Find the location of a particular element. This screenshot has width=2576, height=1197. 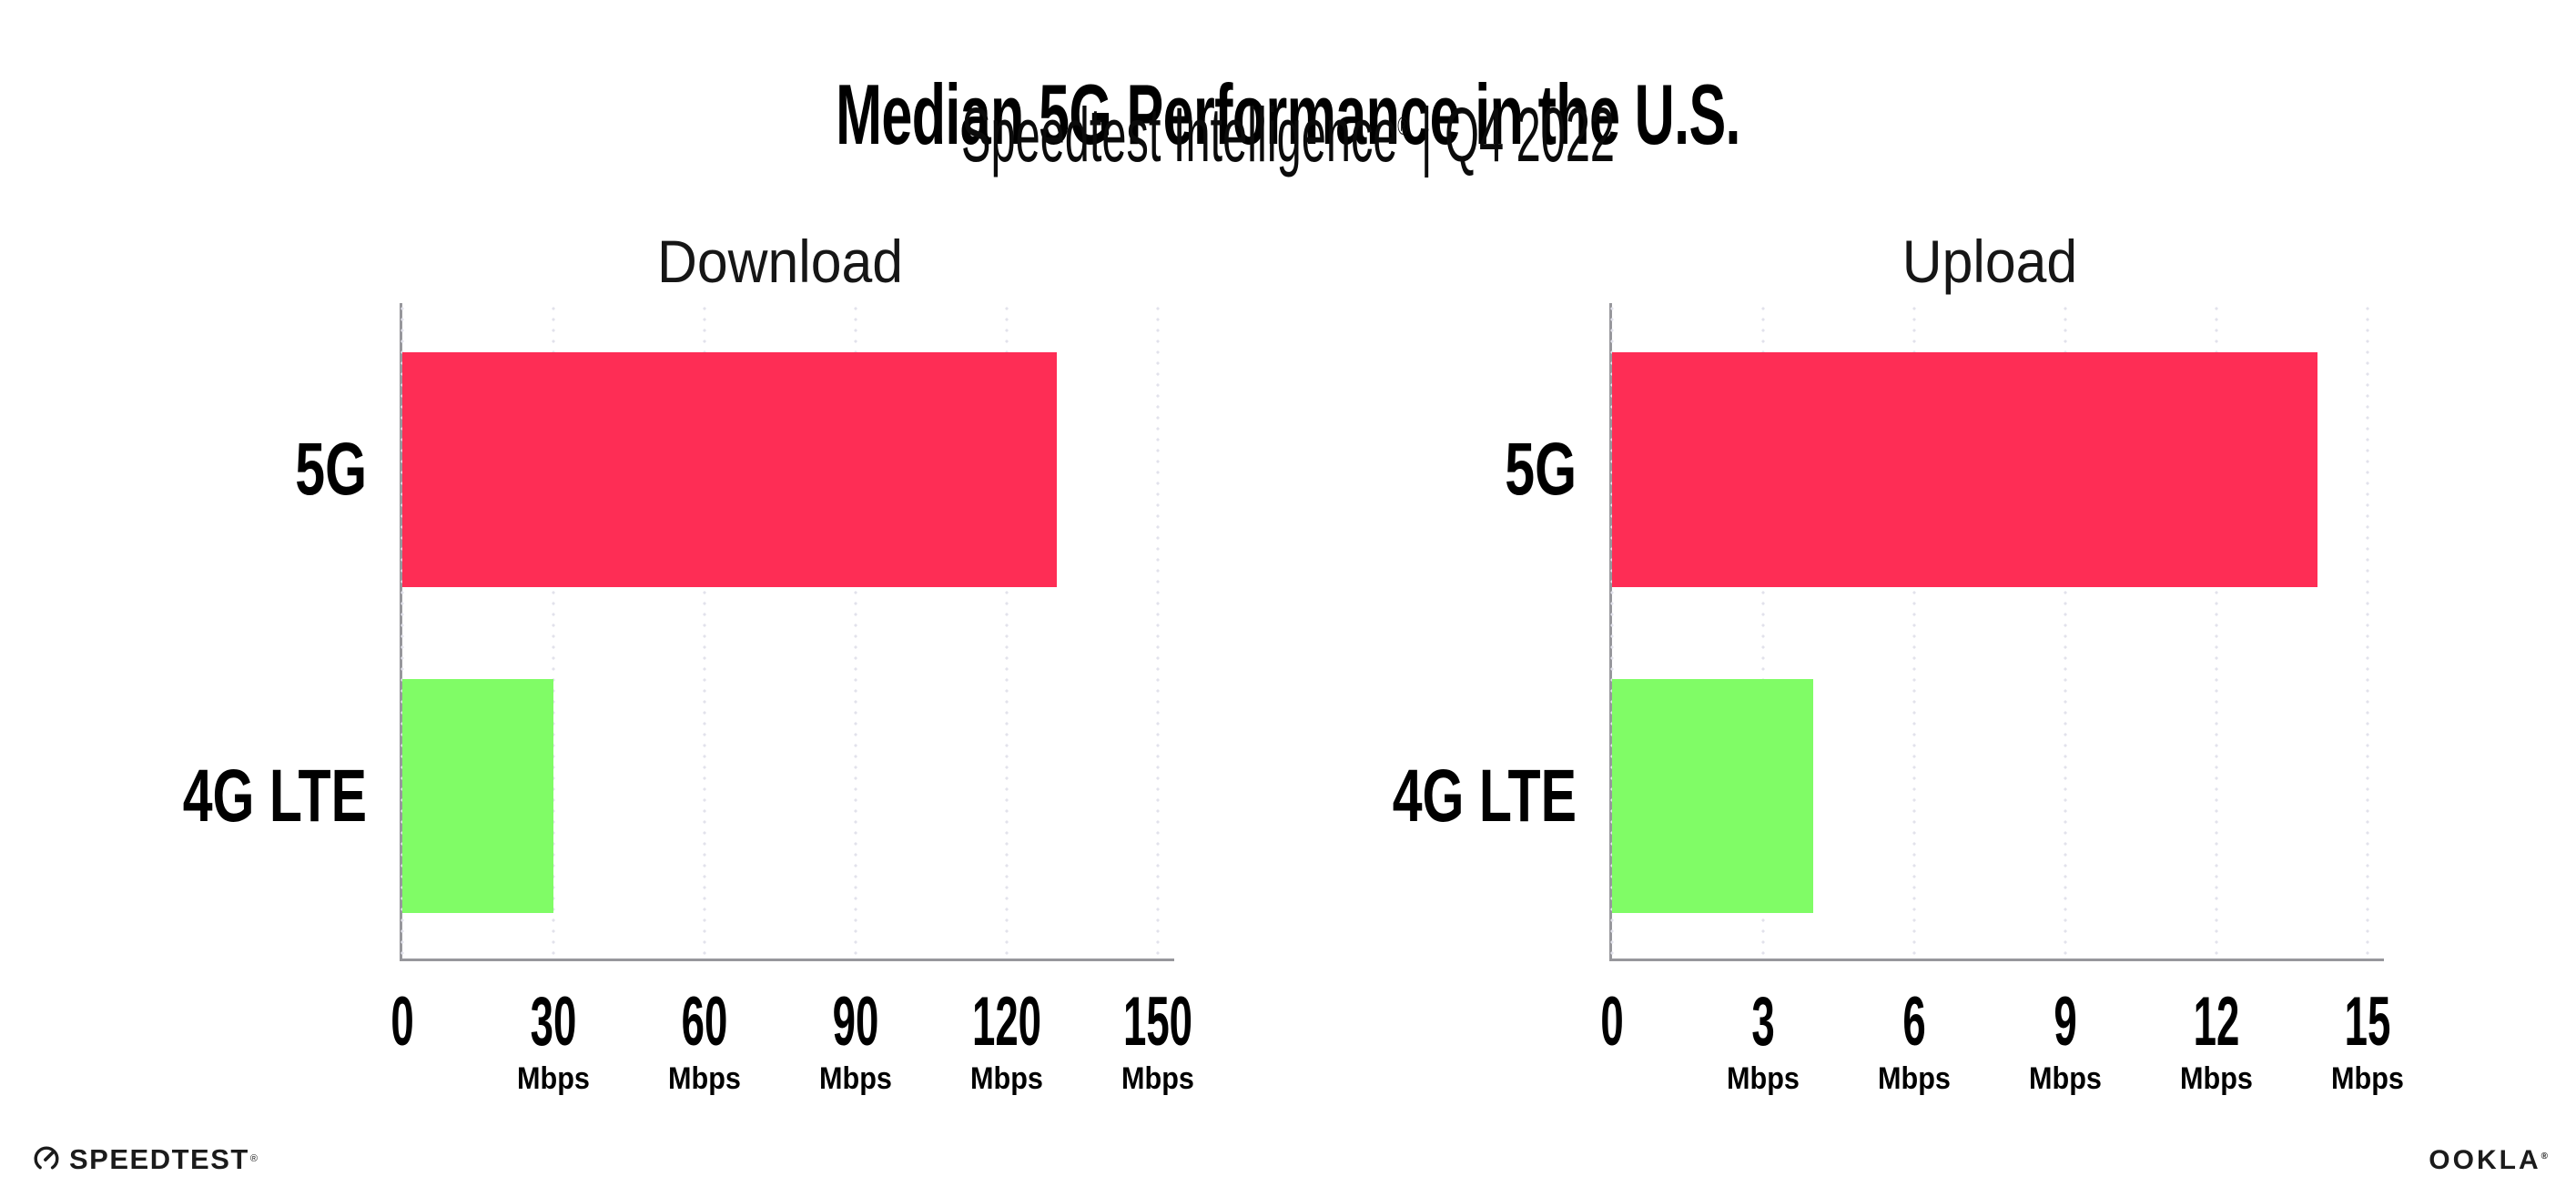

x-tick-label: 90 is located at coordinates (855, 1021).